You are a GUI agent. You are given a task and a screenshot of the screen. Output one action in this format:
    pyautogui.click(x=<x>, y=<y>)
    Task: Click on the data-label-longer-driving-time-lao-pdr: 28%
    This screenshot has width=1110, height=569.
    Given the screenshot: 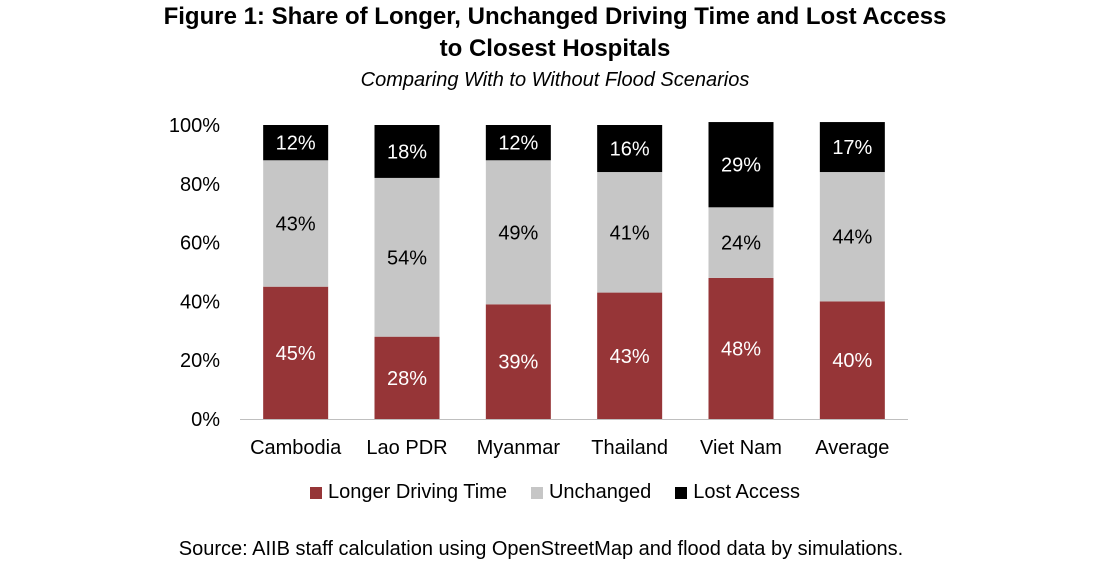 What is the action you would take?
    pyautogui.click(x=407, y=379)
    